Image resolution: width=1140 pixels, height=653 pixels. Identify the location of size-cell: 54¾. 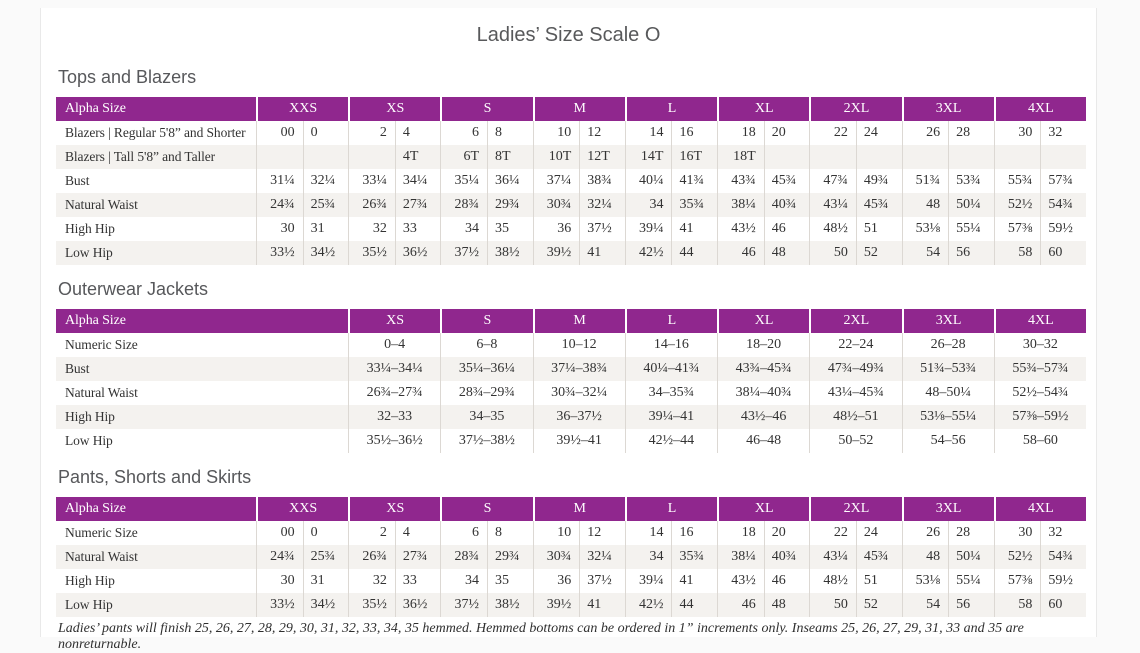
(1063, 557).